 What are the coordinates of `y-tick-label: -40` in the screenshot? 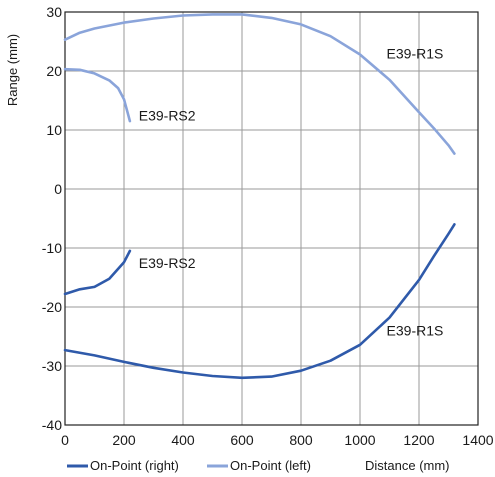 It's located at (52, 425).